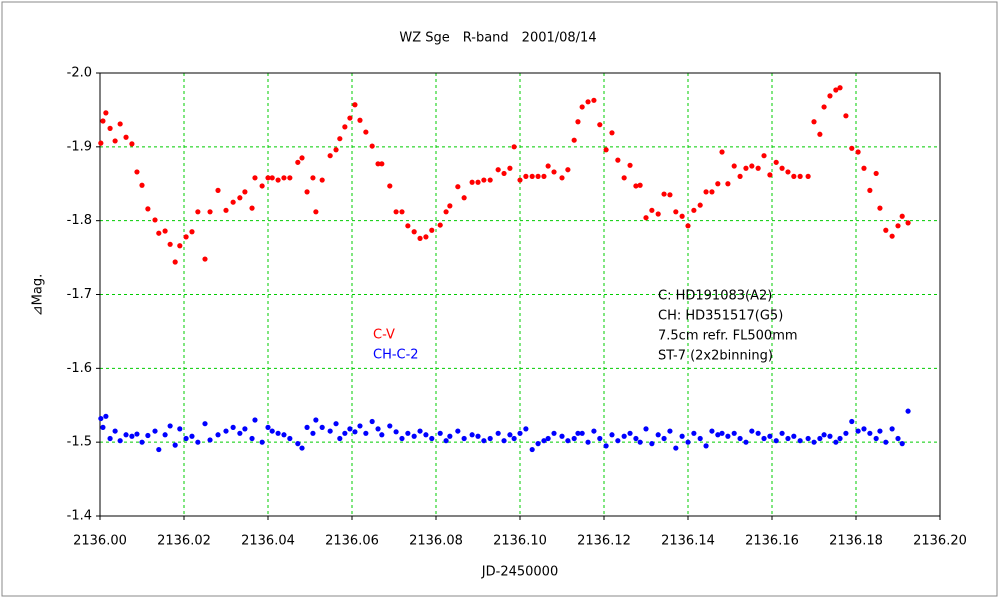  Describe the element at coordinates (519, 572) in the screenshot. I see `x-axis-label: JD-2450000` at that location.